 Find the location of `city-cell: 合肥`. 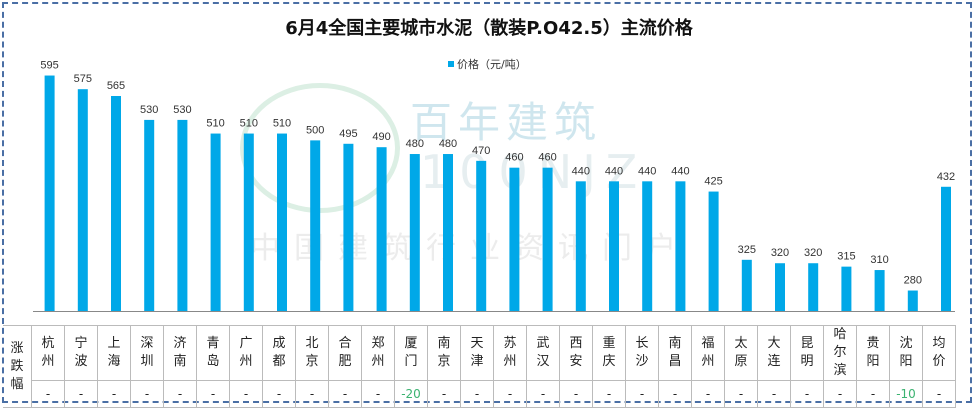

city-cell: 合肥 is located at coordinates (345, 353).